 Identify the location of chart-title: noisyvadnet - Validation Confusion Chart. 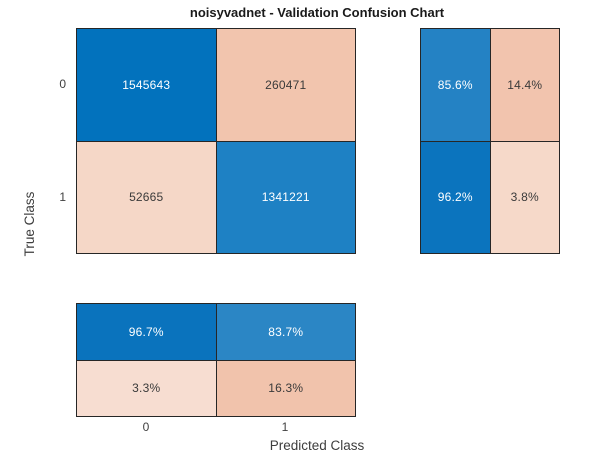
(317, 12).